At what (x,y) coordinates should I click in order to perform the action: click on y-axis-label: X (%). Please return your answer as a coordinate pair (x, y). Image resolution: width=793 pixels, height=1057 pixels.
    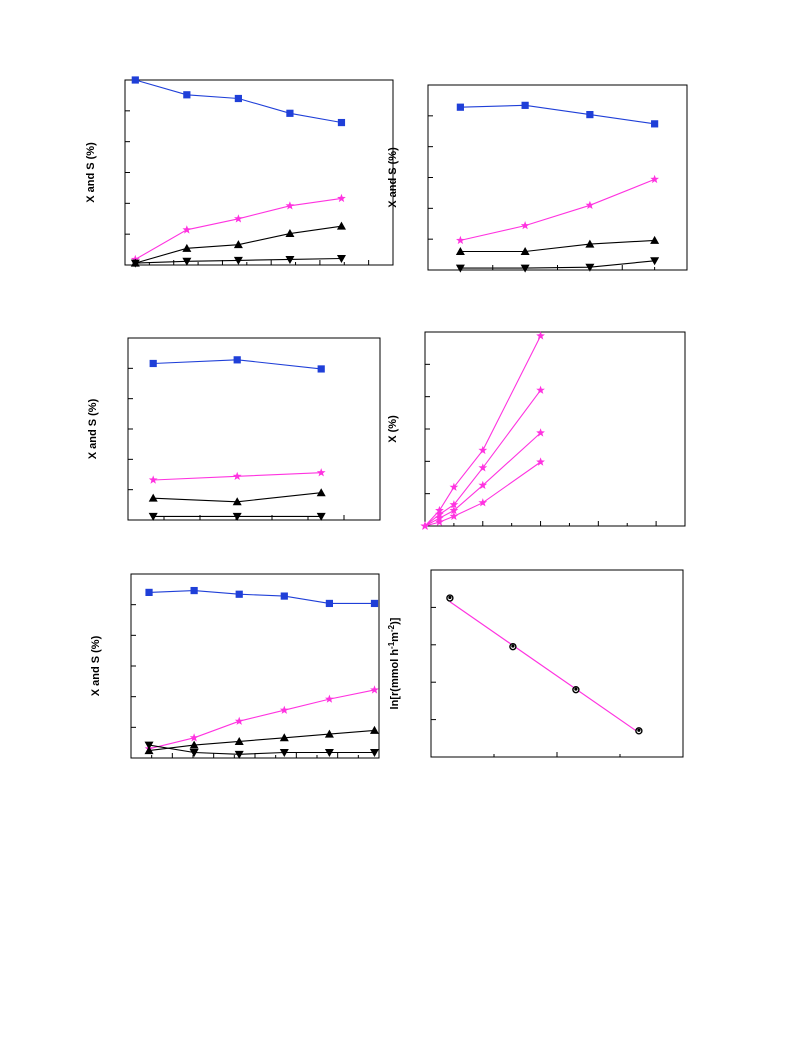
    Looking at the image, I should click on (393, 429).